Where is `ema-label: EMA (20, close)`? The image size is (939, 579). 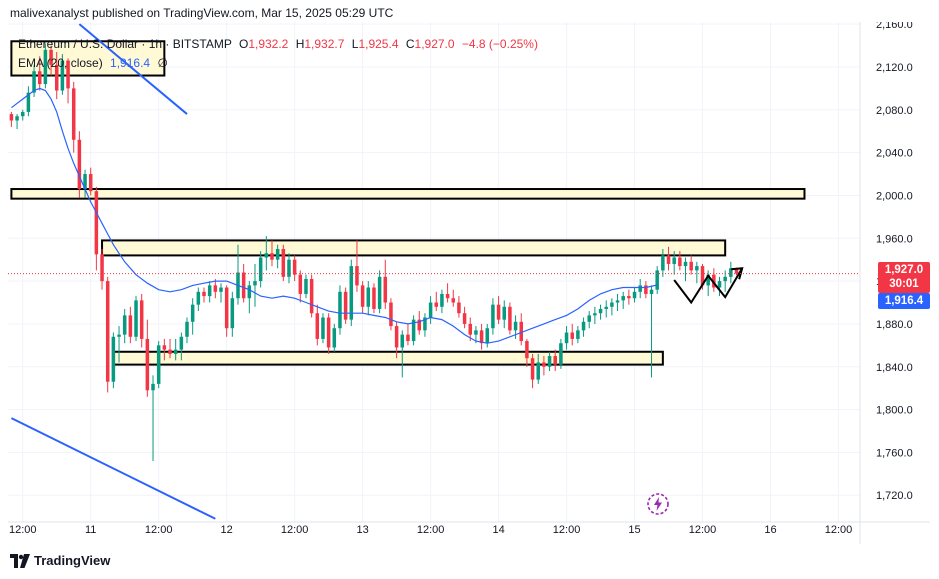
ema-label: EMA (20, close) is located at coordinates (60, 63).